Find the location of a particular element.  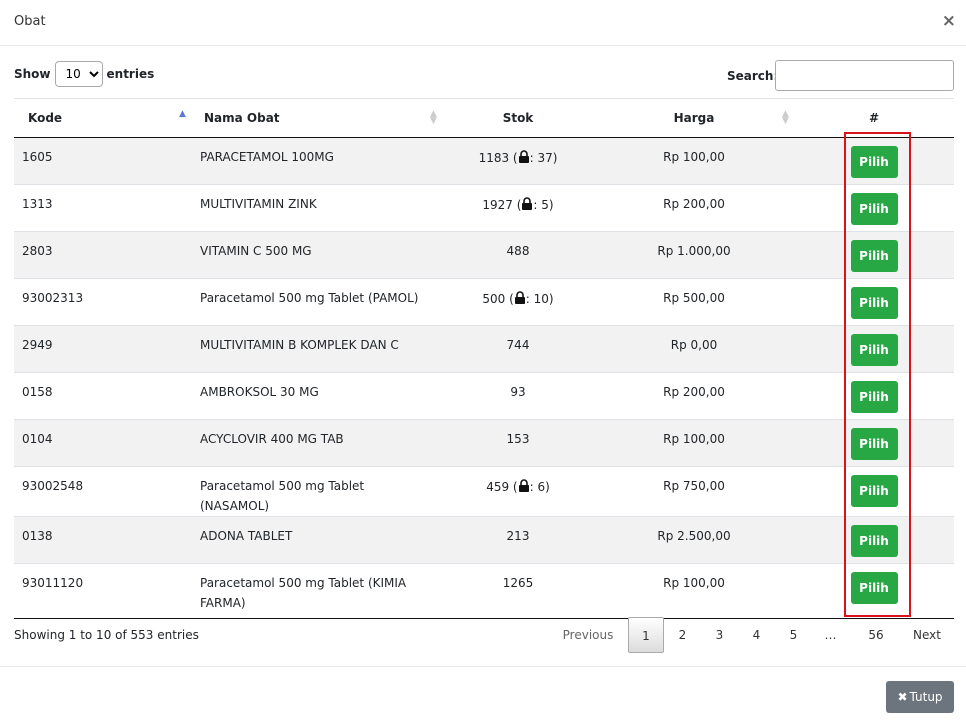

cell-harga: Rp 750,00 is located at coordinates (694, 490).